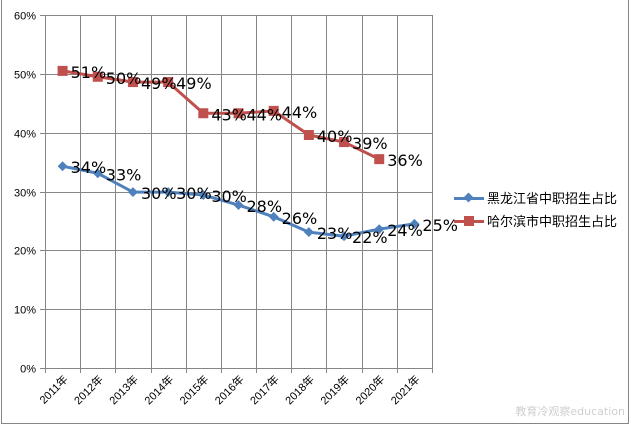 The image size is (631, 427). Describe the element at coordinates (334, 389) in the screenshot. I see `x-tick-label: 2019年` at that location.